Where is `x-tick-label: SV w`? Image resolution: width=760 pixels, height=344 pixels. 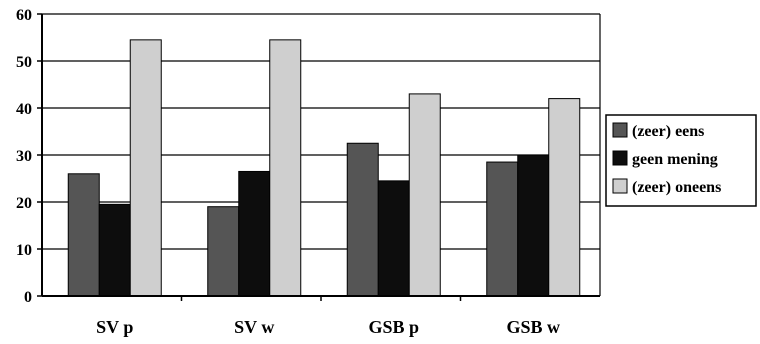
x-tick-label: SV w is located at coordinates (254, 327).